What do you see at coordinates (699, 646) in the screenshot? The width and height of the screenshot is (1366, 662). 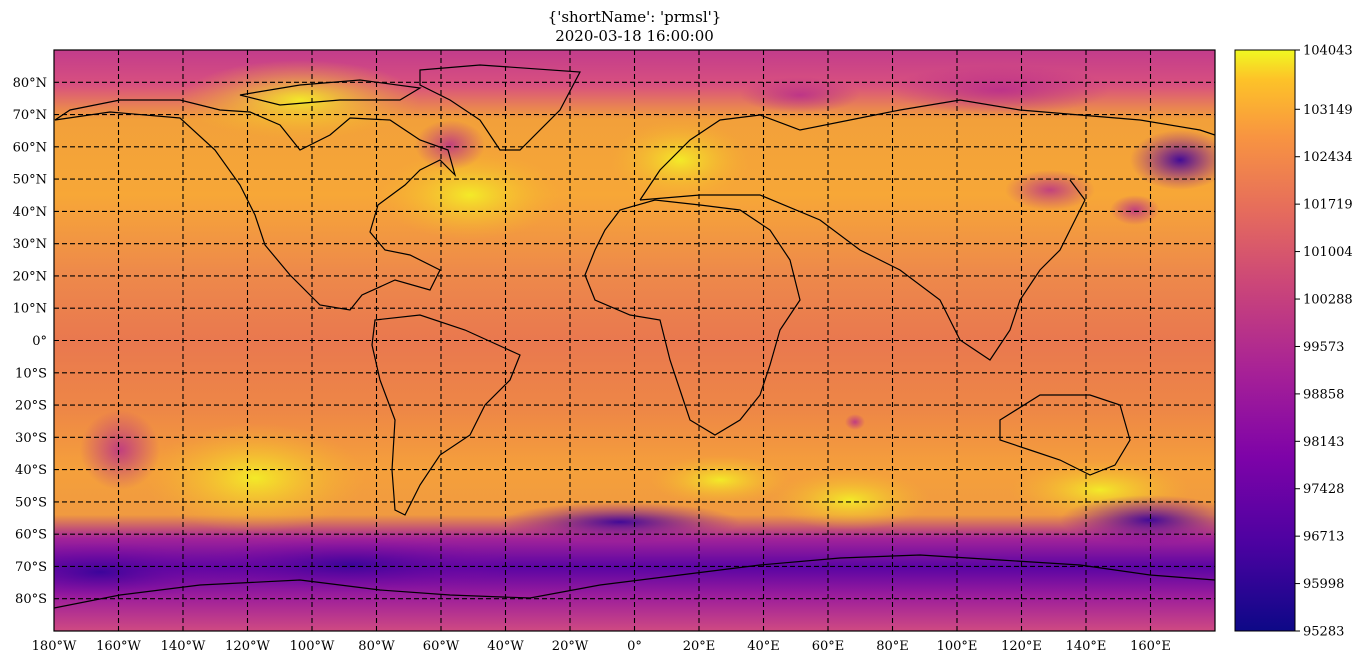 I see `lon-tick-label: 20°E` at bounding box center [699, 646].